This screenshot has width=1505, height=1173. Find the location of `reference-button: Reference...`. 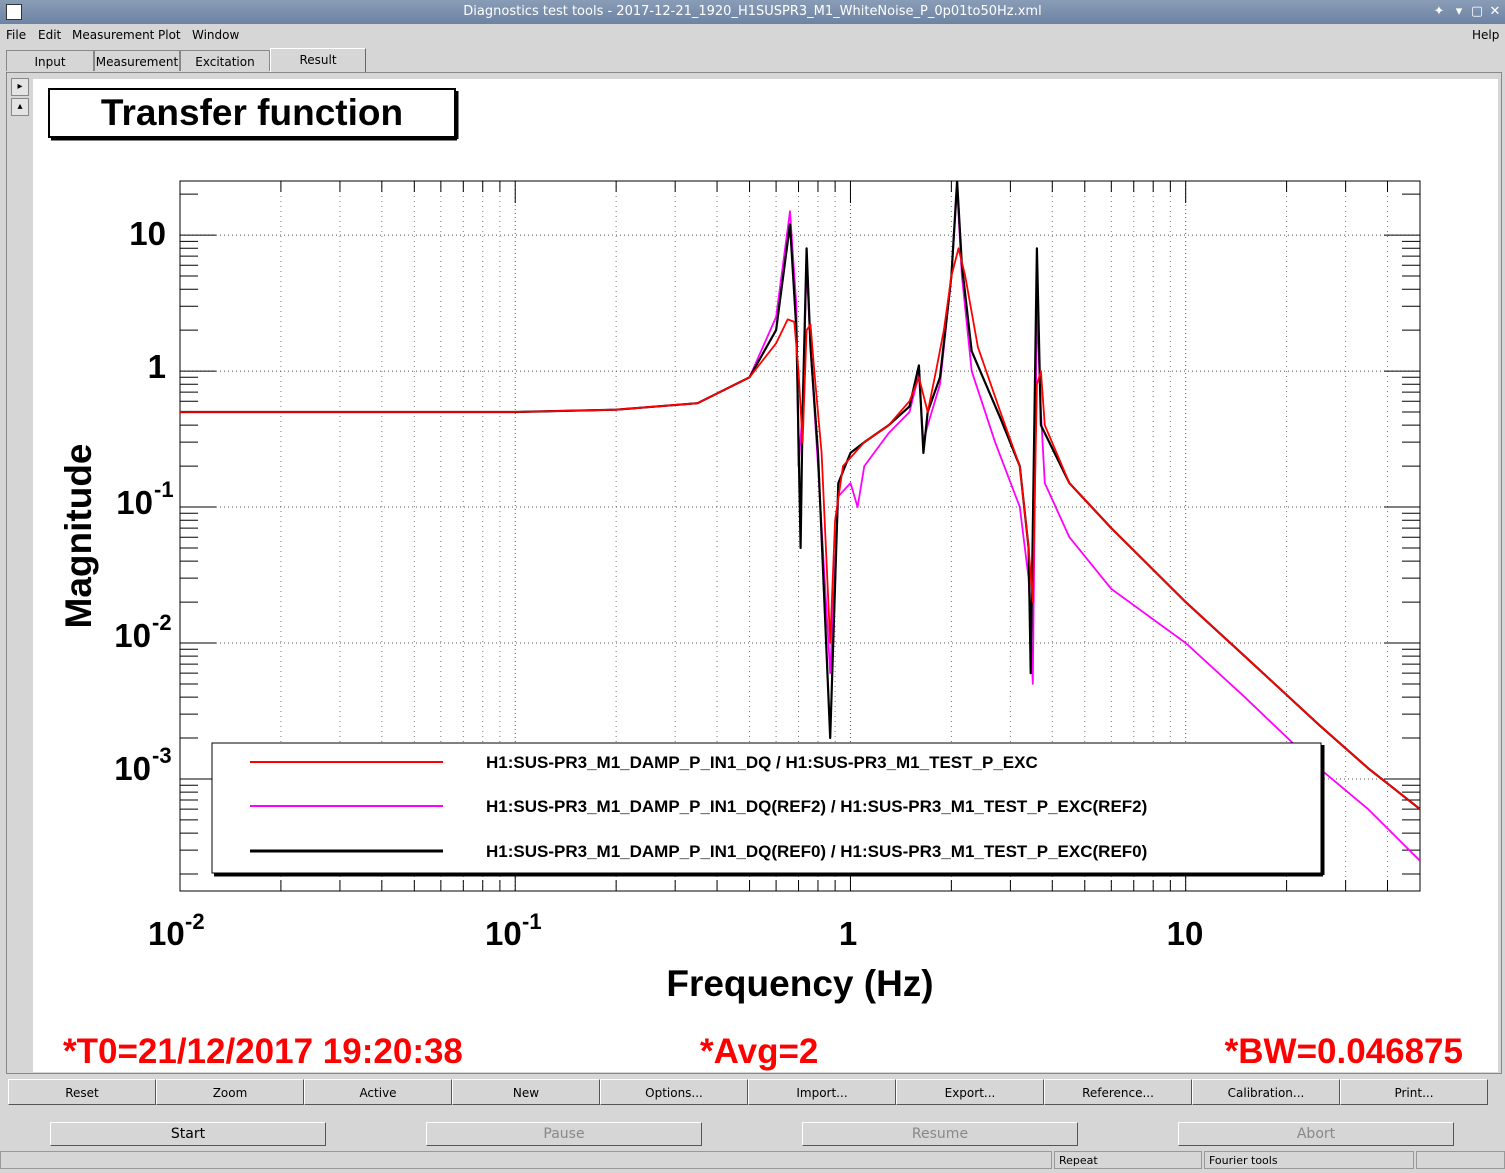

reference-button: Reference... is located at coordinates (1118, 1092).